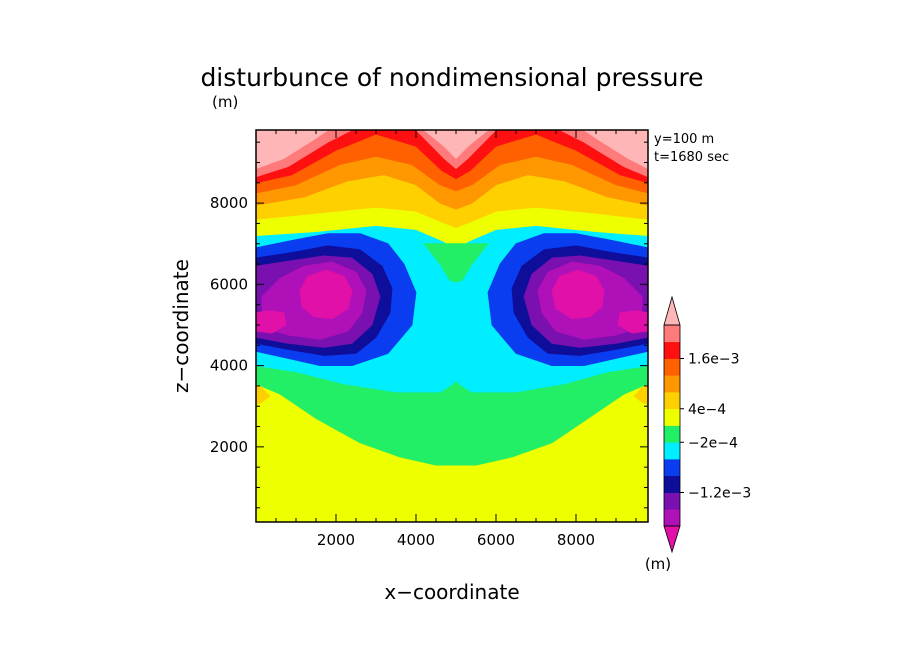  What do you see at coordinates (672, 310) in the screenshot?
I see `colorbar-top-triangle` at bounding box center [672, 310].